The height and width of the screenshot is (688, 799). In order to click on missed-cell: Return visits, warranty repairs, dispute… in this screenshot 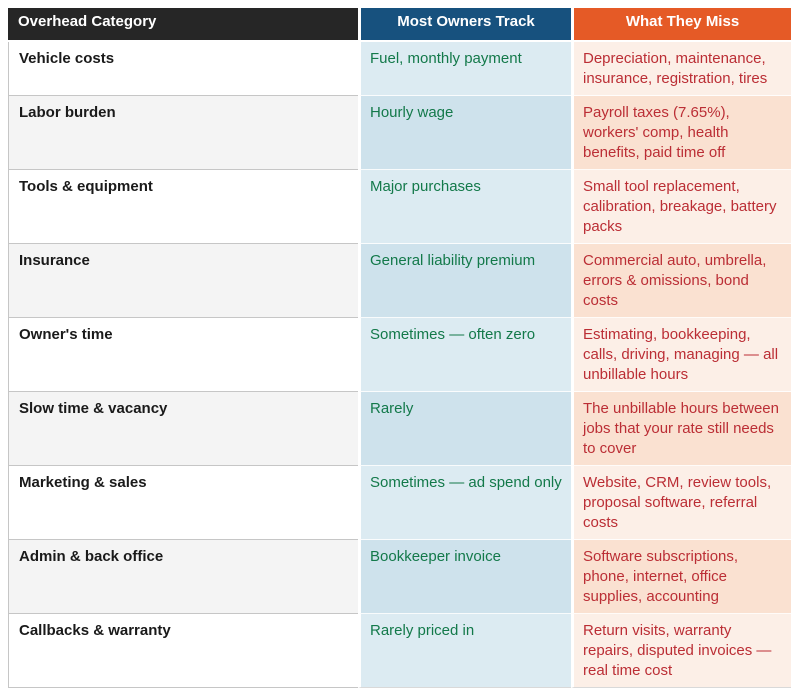, I will do `click(681, 651)`.